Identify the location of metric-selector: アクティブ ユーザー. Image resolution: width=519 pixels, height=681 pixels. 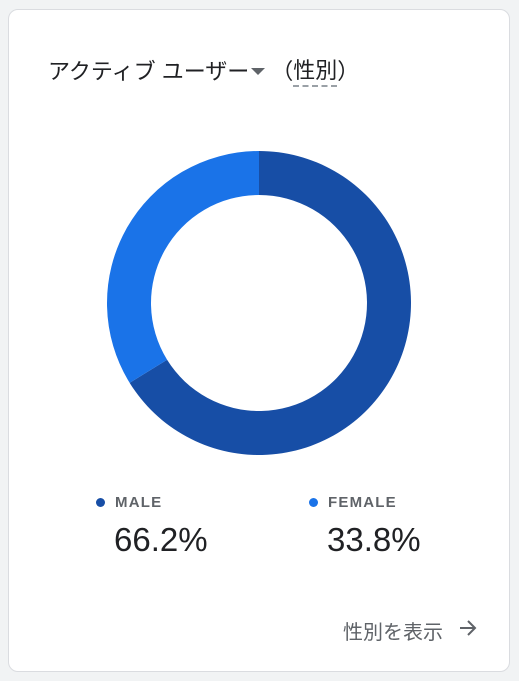
(159, 70).